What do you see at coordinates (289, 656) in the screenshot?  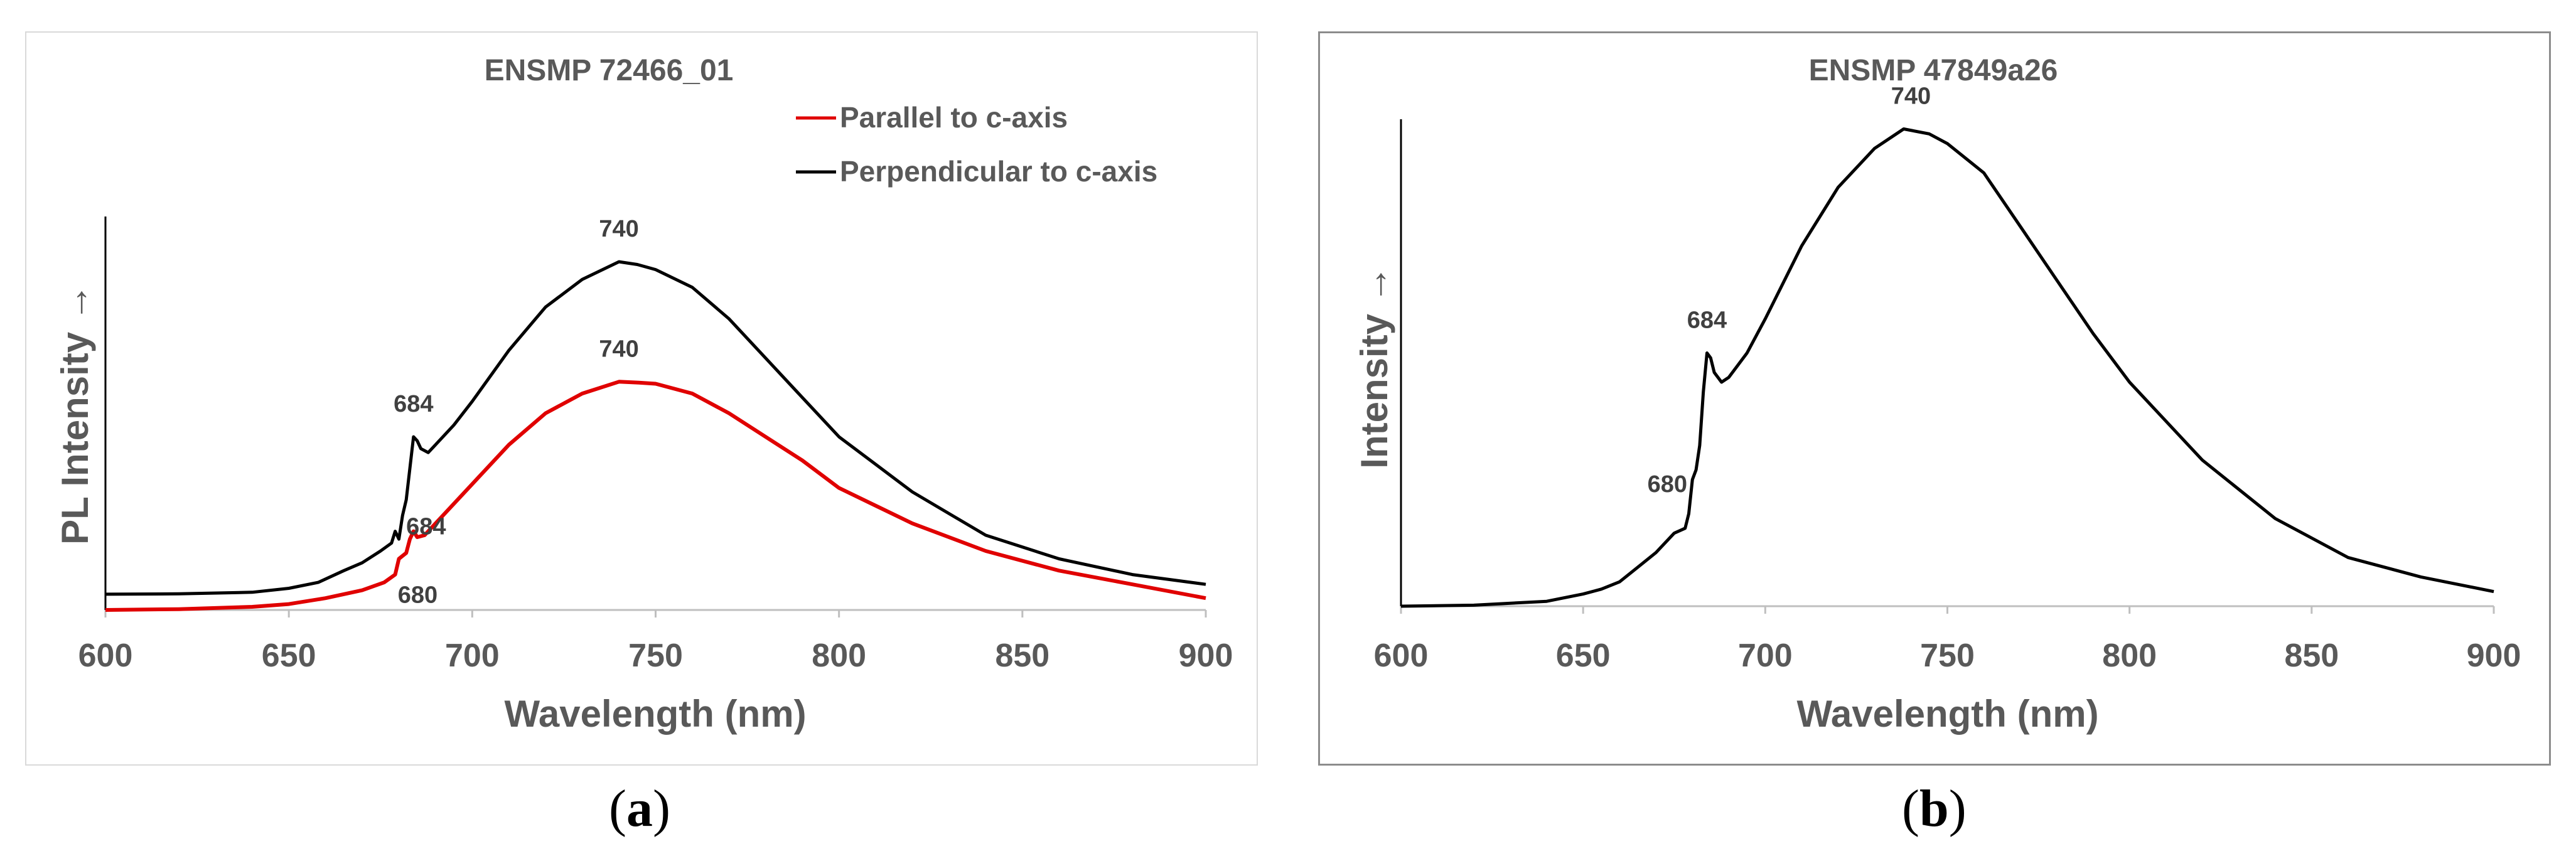 I see `chart-a-tick-label: 650` at bounding box center [289, 656].